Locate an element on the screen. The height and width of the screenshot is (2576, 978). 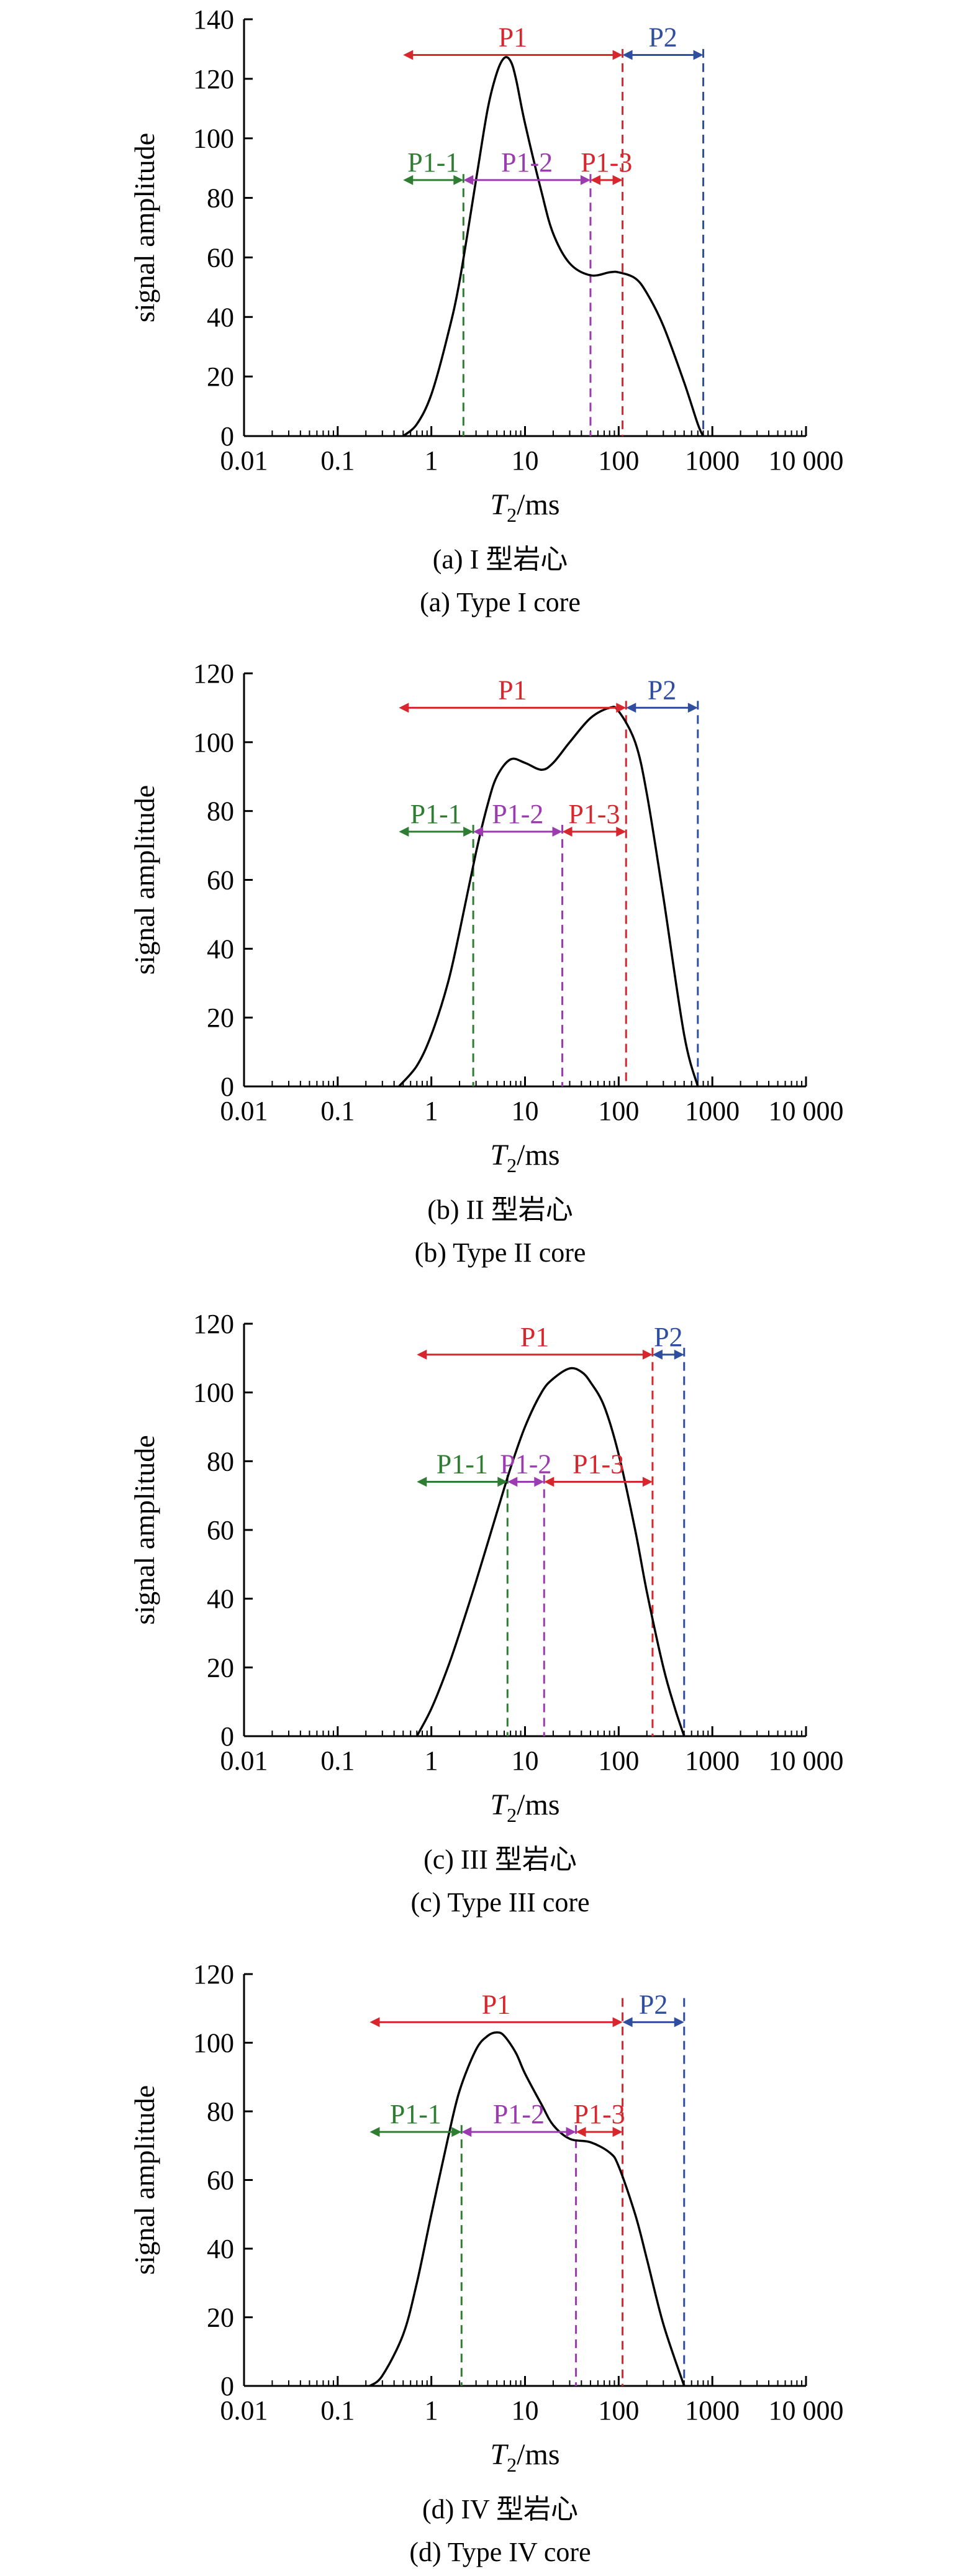
caption-en: (c) Type III core is located at coordinates (499, 1902).